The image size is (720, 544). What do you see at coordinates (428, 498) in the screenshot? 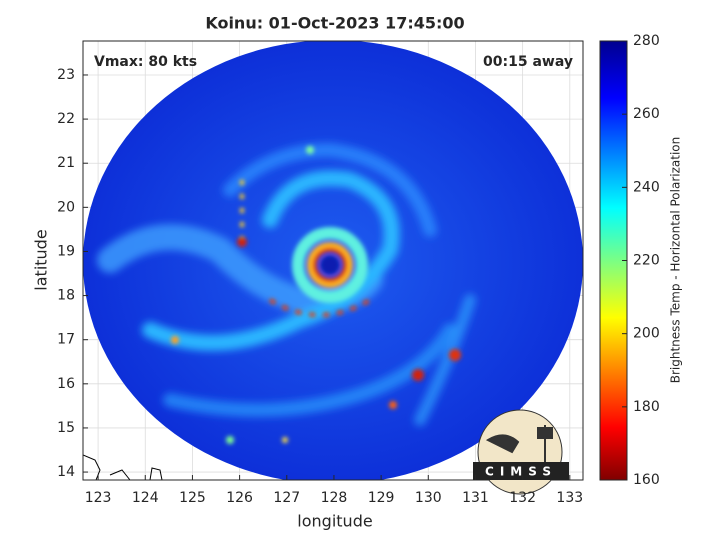
I see `x-tick-label: 130` at bounding box center [428, 498].